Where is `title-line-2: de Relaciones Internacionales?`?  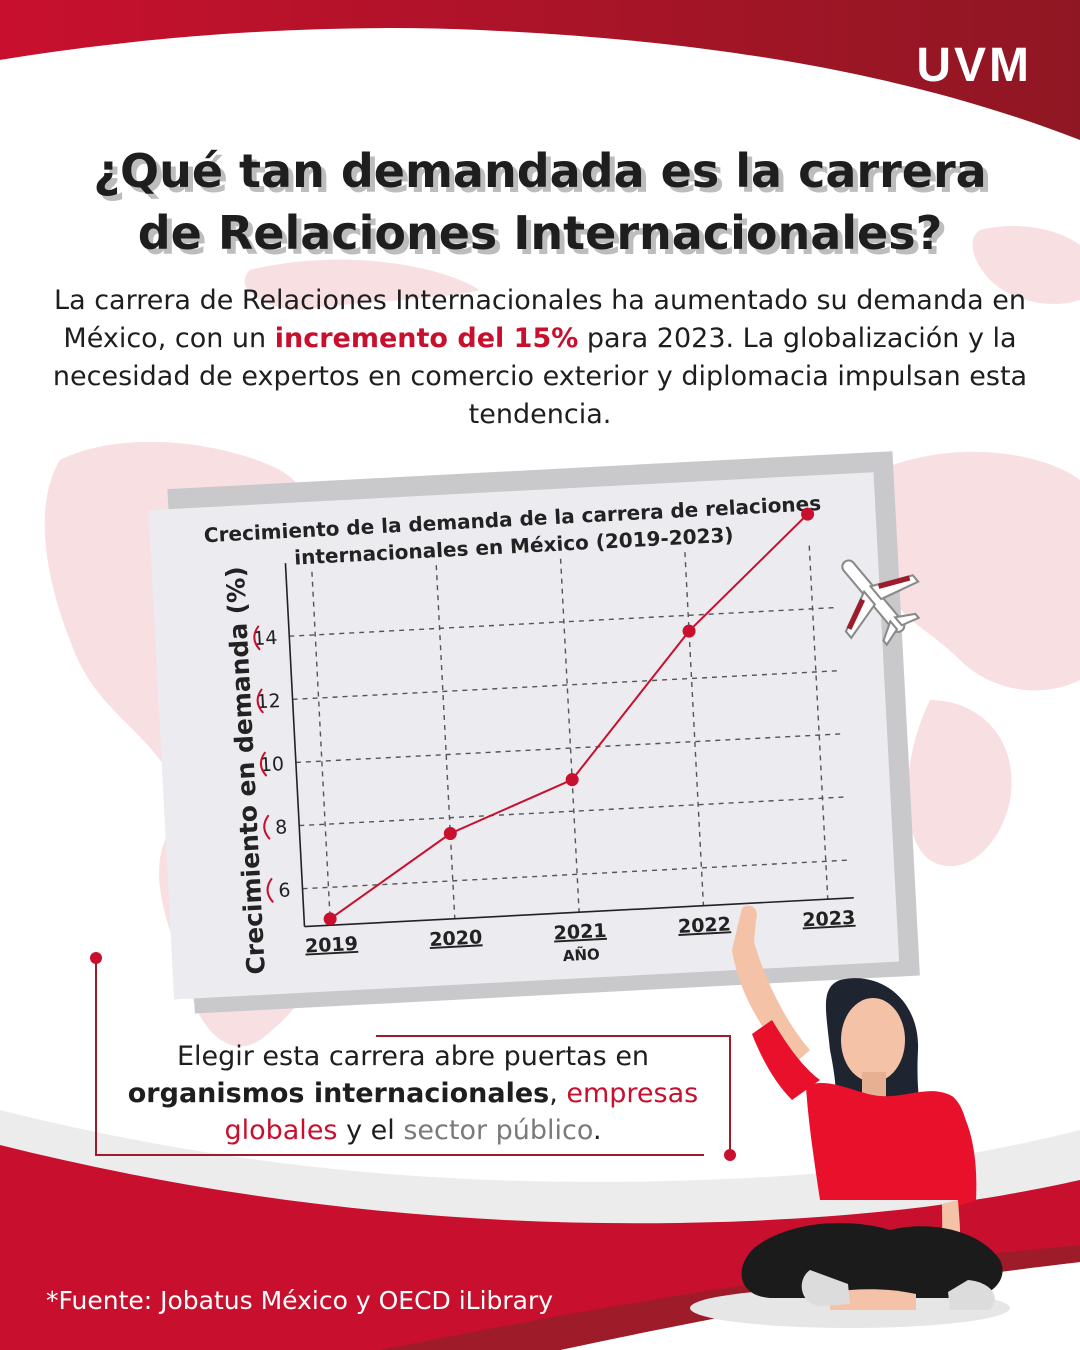 title-line-2: de Relaciones Internacionales? is located at coordinates (540, 233).